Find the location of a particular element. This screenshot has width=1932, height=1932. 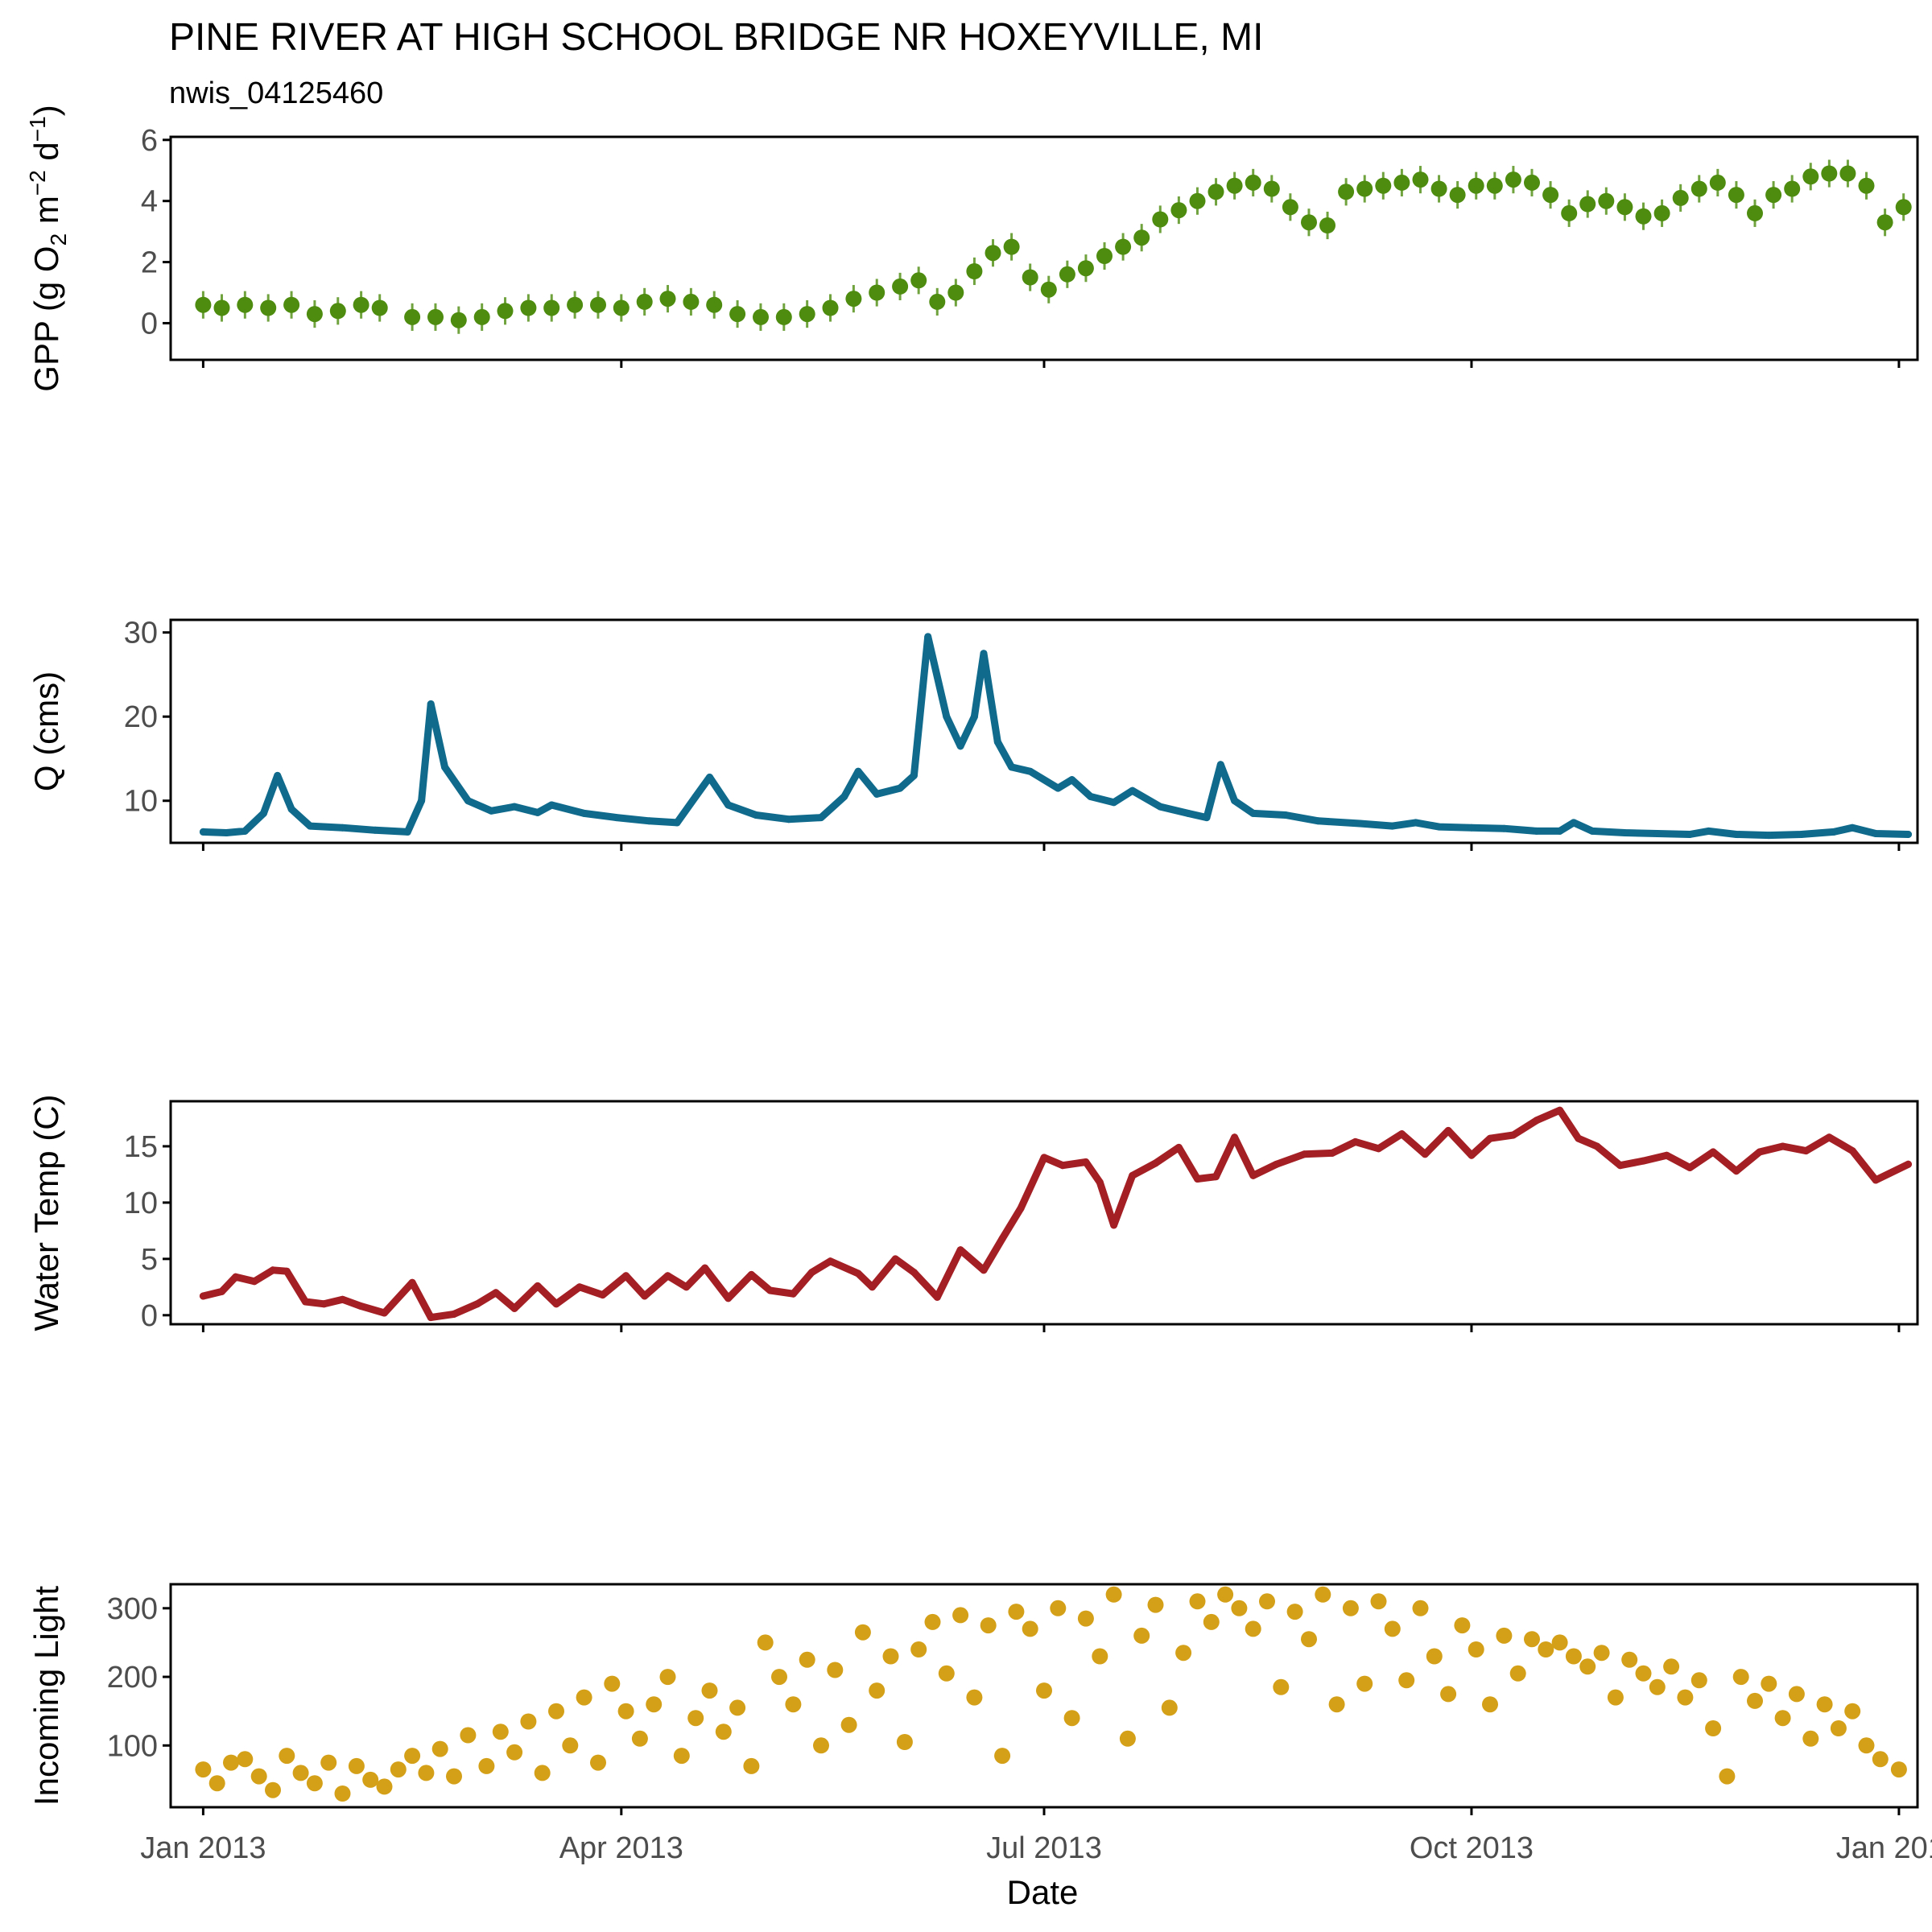

discharge-line is located at coordinates (1055, 736).